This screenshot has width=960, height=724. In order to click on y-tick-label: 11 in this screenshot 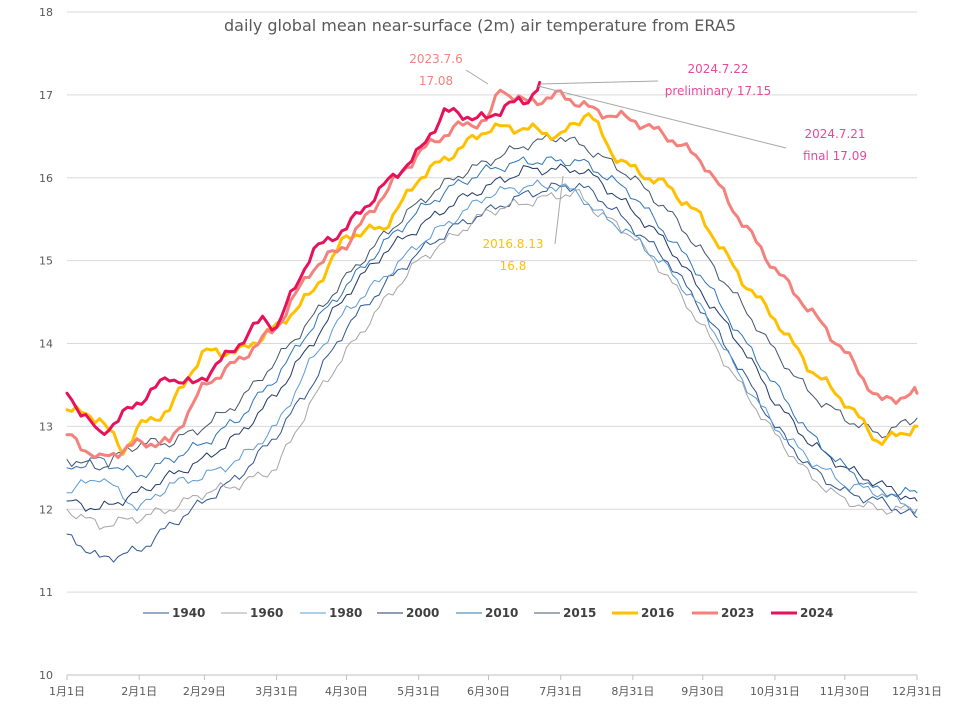, I will do `click(46, 592)`.